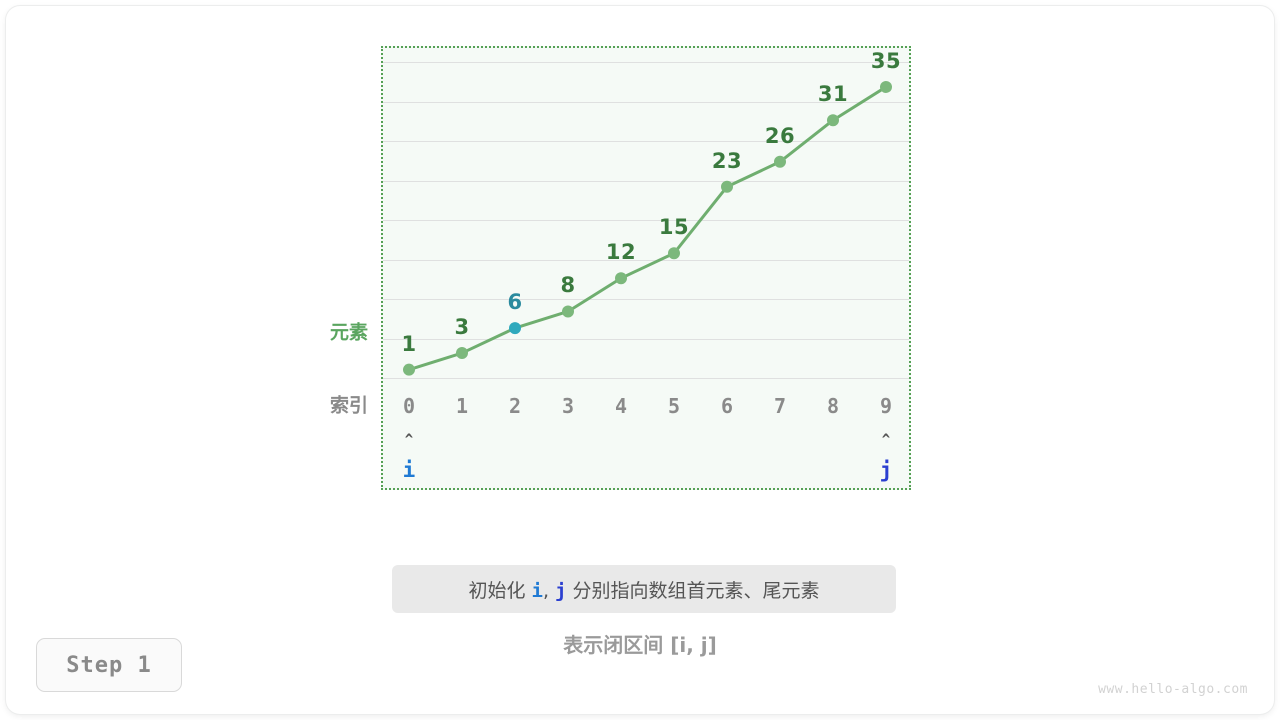 The height and width of the screenshot is (720, 1280). What do you see at coordinates (409, 343) in the screenshot?
I see `value-label: 1` at bounding box center [409, 343].